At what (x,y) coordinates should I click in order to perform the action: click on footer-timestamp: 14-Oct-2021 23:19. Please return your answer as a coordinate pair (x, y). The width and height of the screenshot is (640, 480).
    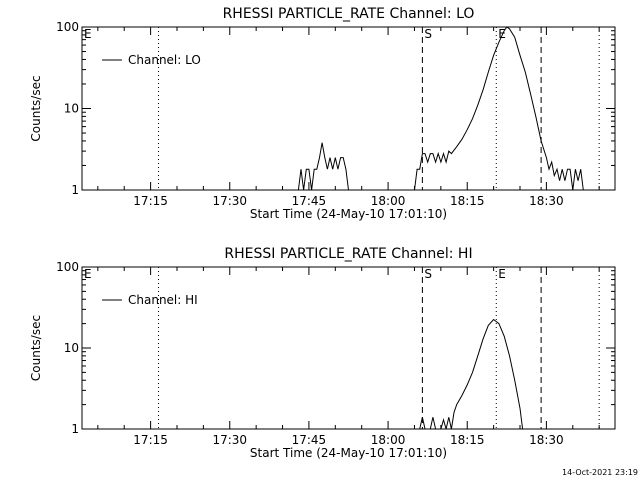
    Looking at the image, I should click on (600, 472).